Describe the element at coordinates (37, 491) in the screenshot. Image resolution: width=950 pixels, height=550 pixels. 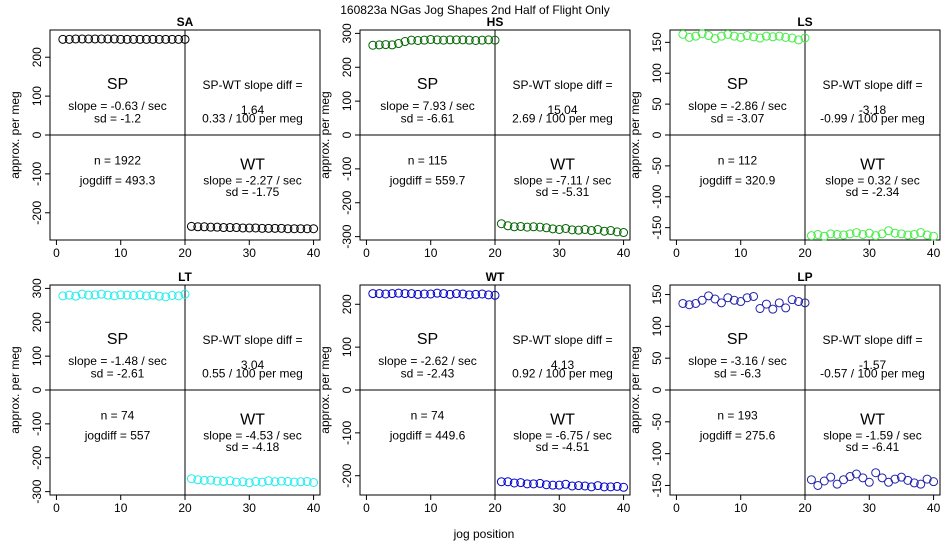
I see `y-tick-label: -300` at that location.